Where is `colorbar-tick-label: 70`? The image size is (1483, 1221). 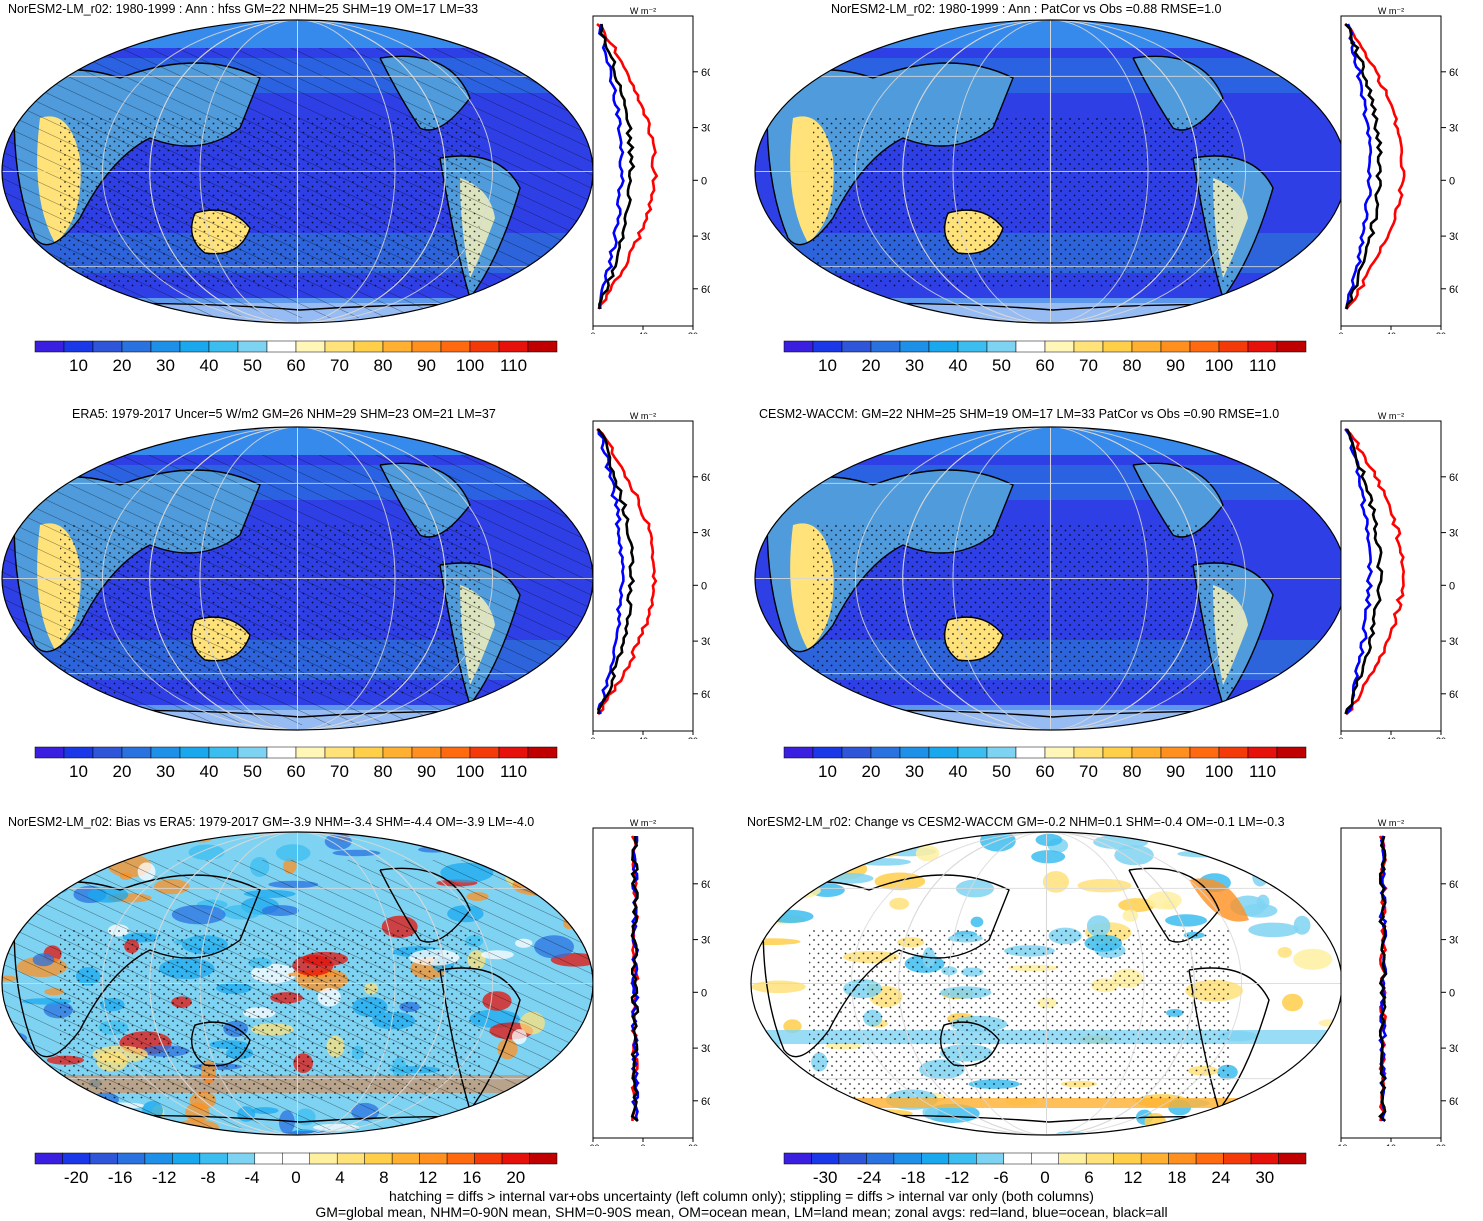 colorbar-tick-label: 70 is located at coordinates (1088, 365).